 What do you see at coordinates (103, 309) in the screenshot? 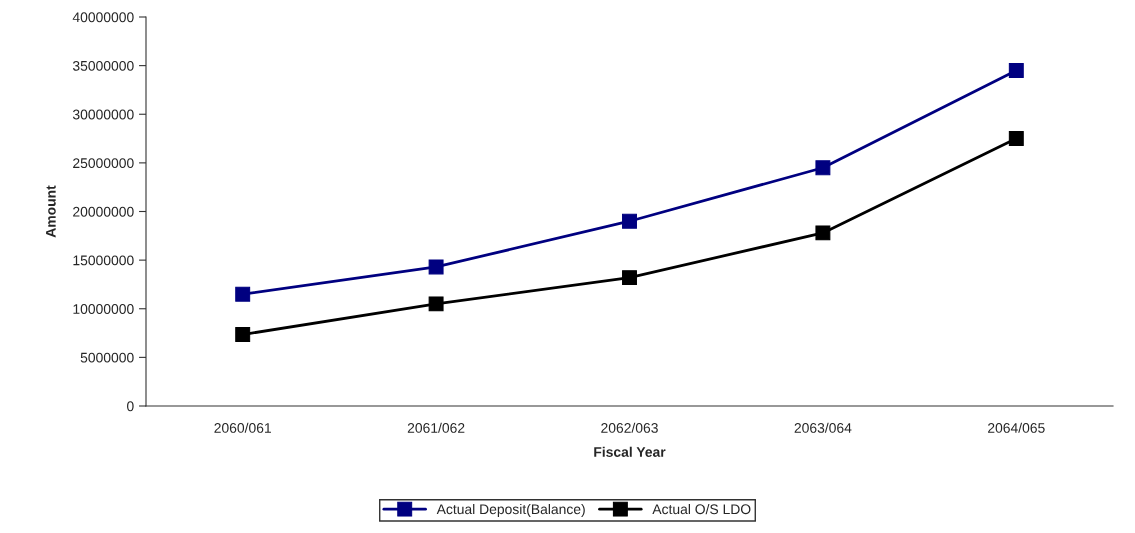
I see `y-tick-label: 10000000` at bounding box center [103, 309].